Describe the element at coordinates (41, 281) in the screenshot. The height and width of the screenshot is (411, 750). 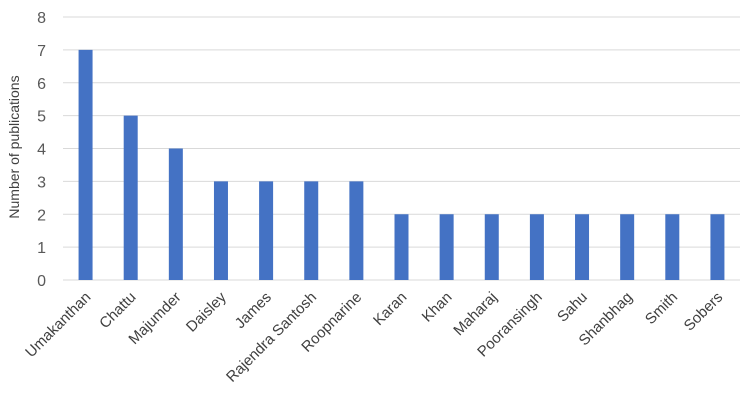
I see `y-tick-label: 0` at that location.